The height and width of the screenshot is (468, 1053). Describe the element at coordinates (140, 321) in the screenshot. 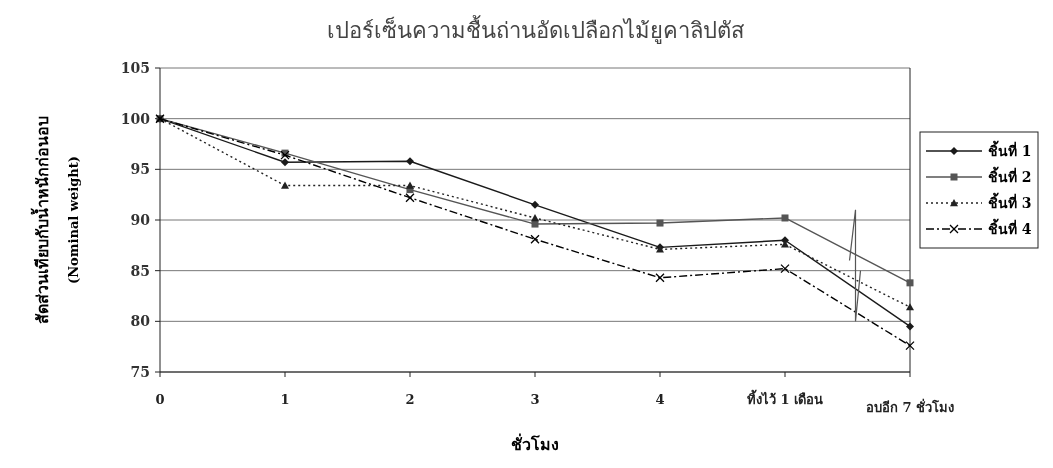

I see `y-tick-label: 80` at that location.